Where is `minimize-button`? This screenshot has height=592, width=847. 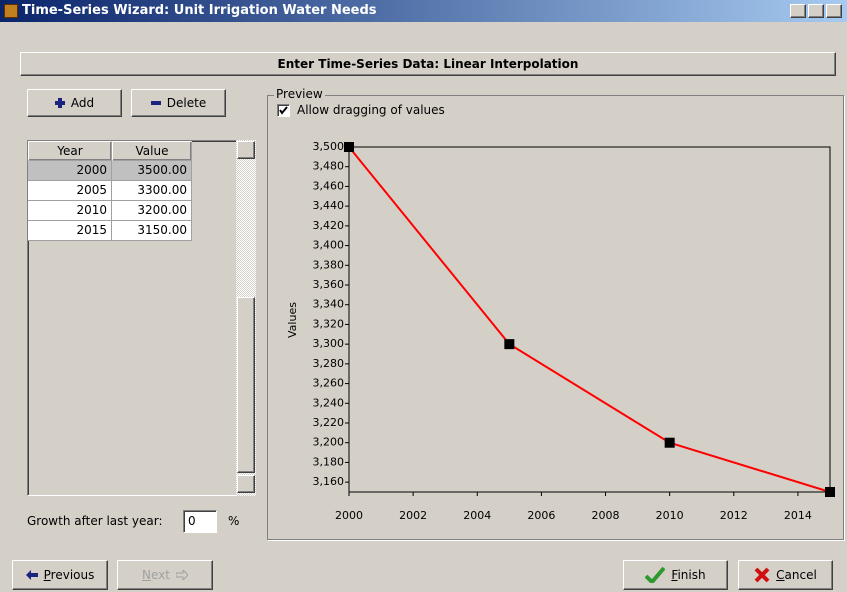
minimize-button is located at coordinates (798, 11).